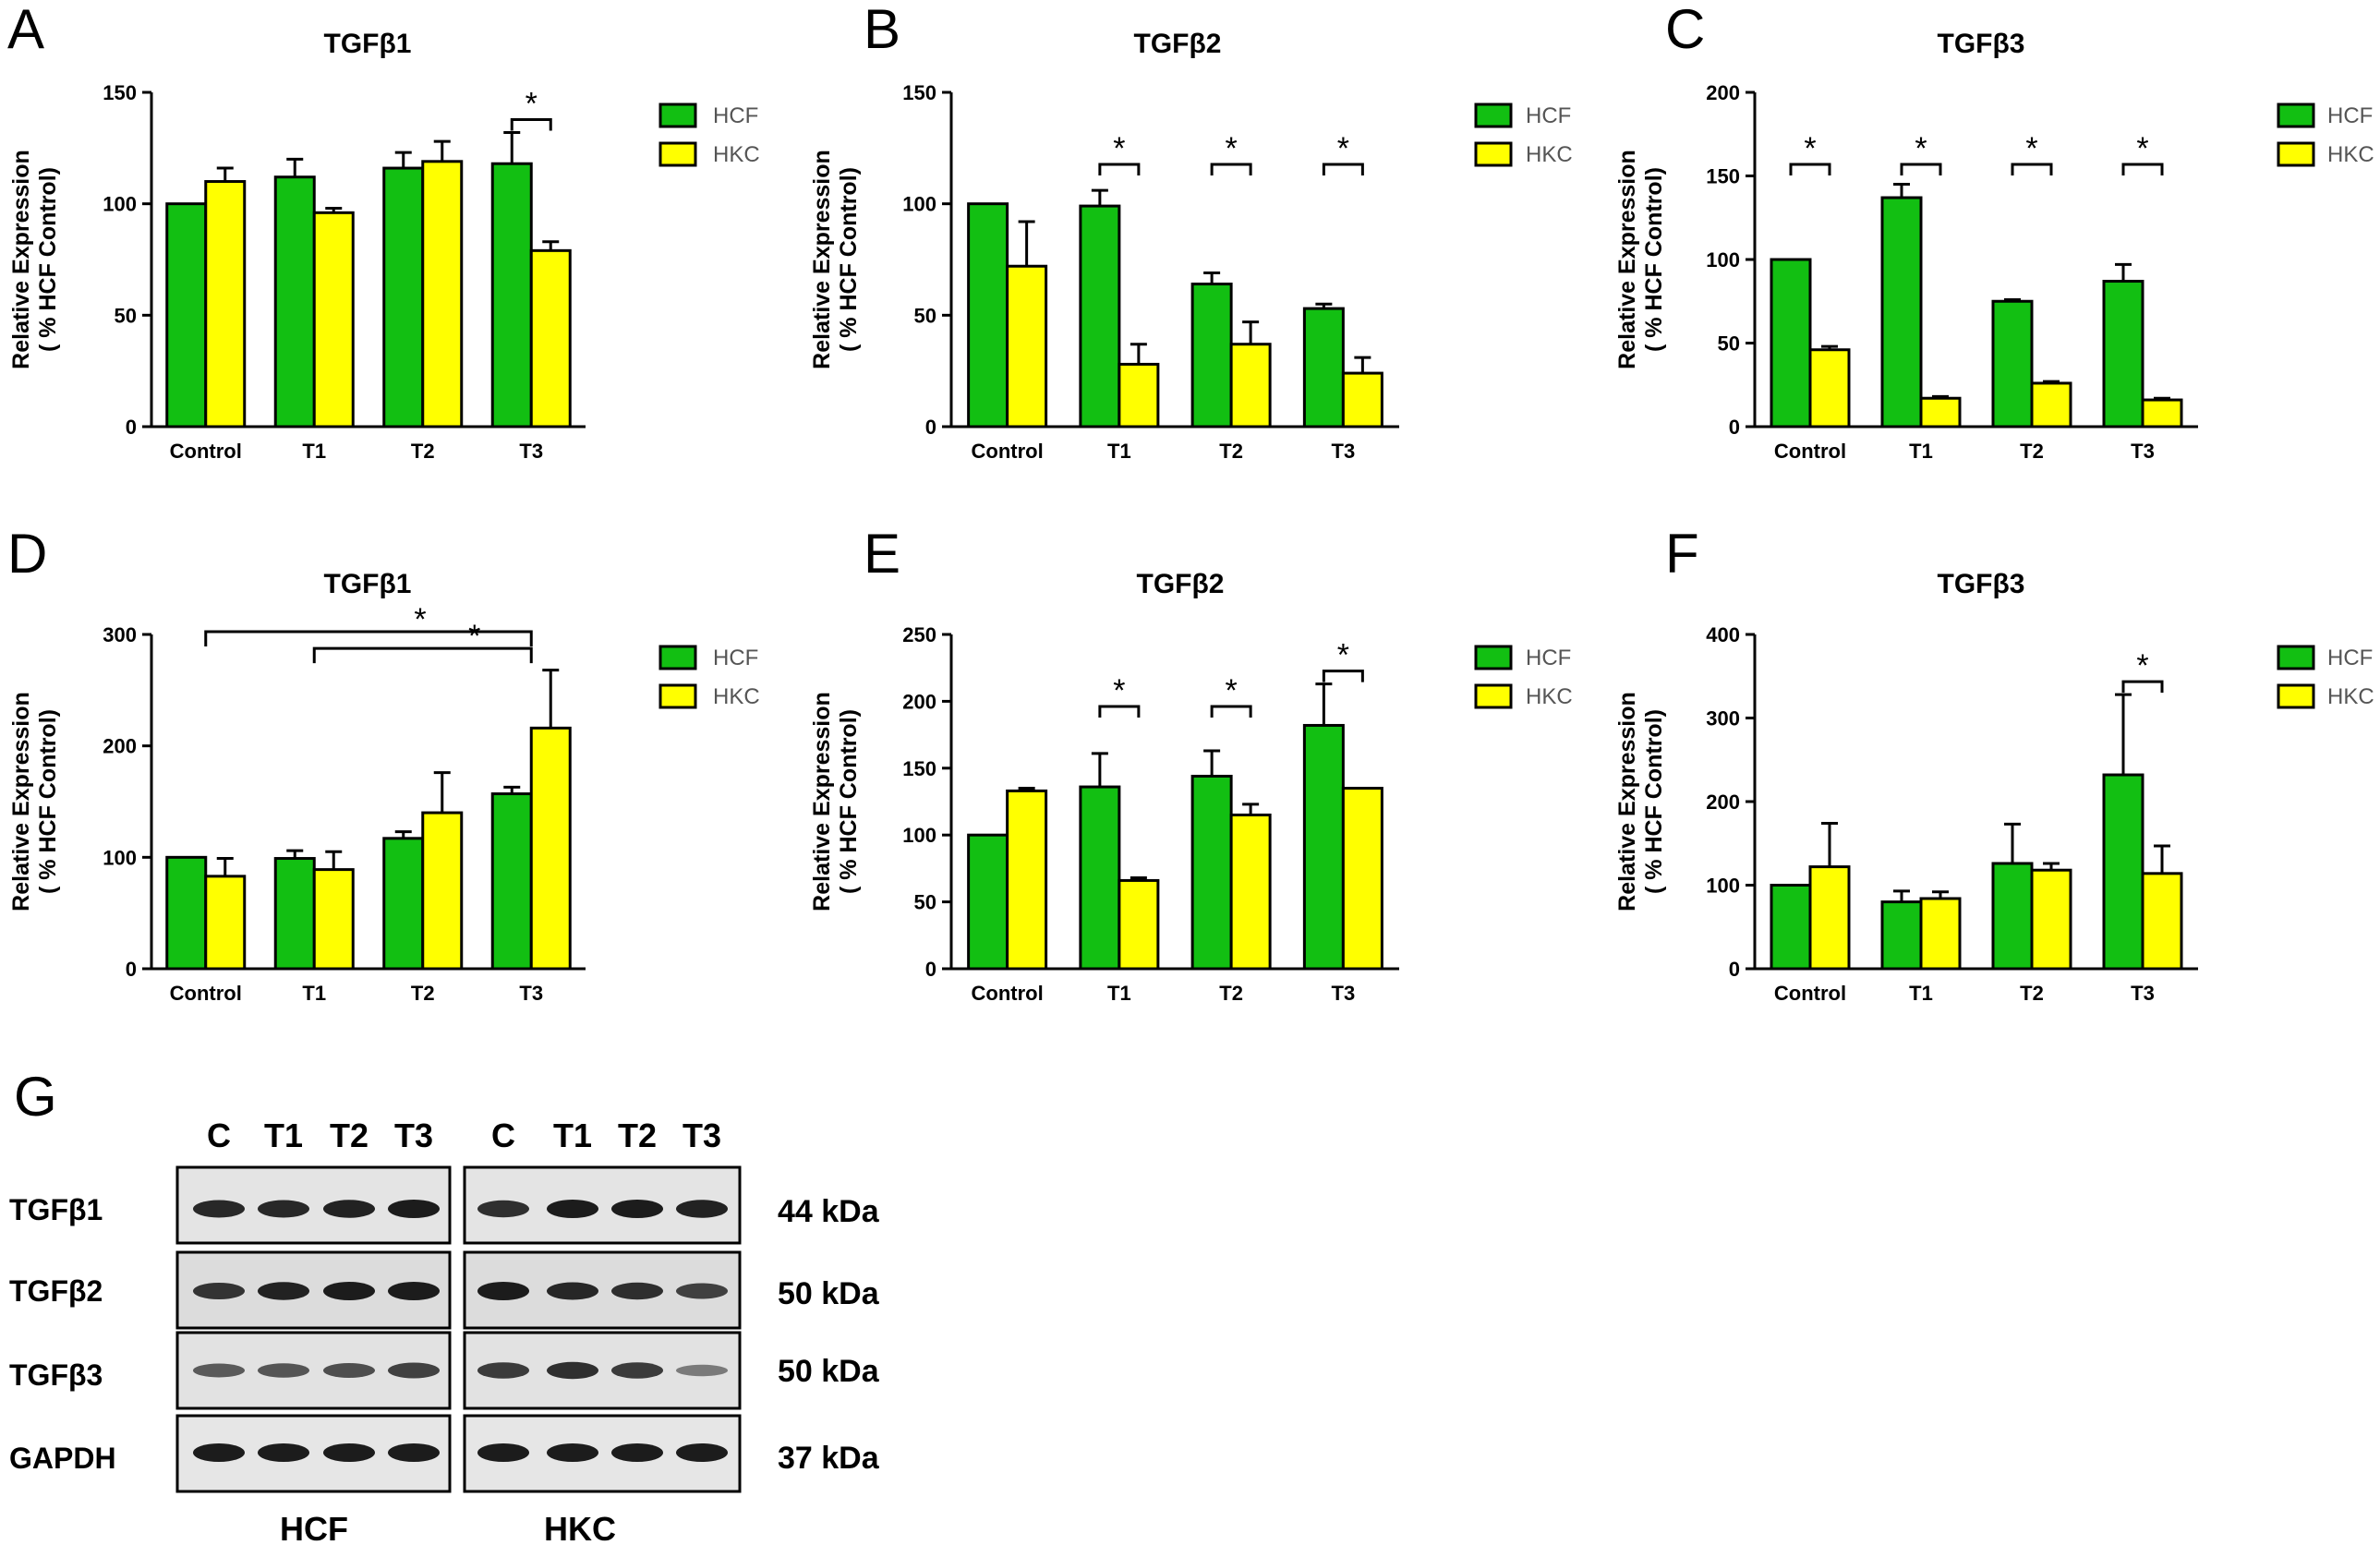 Image resolution: width=2380 pixels, height=1545 pixels. I want to click on plot-area: 0 50 100 150 Control T1 T2 T3 *, so click(344, 272).